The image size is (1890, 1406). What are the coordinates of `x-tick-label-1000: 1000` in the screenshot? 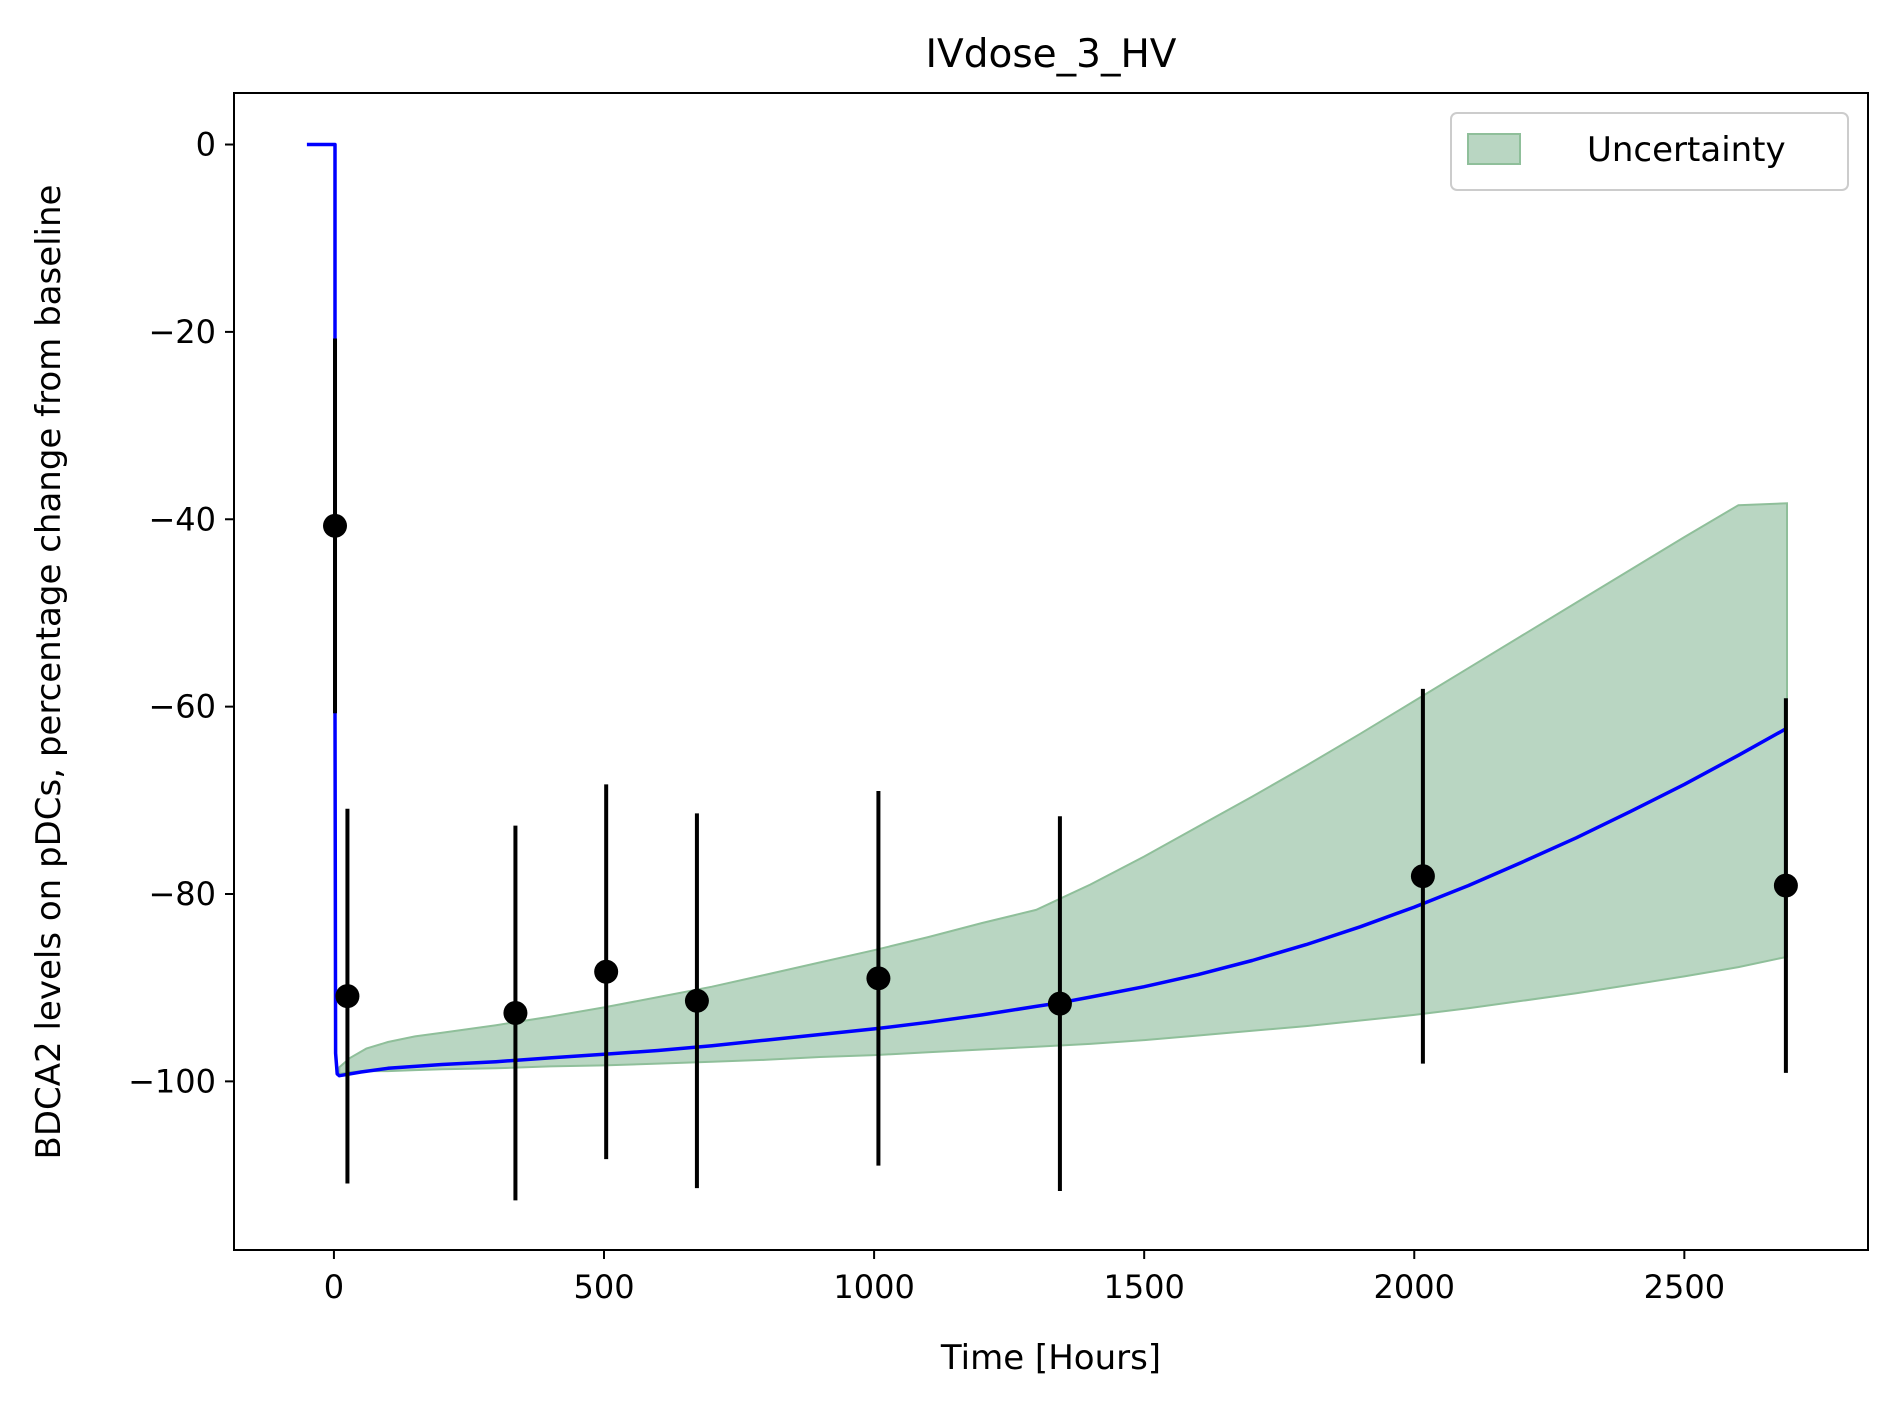 It's located at (873, 1287).